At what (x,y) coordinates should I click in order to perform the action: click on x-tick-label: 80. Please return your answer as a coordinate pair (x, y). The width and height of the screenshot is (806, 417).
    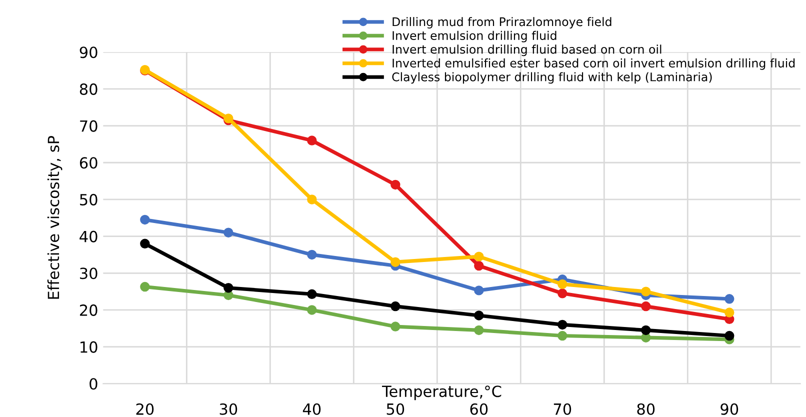
    Looking at the image, I should click on (646, 409).